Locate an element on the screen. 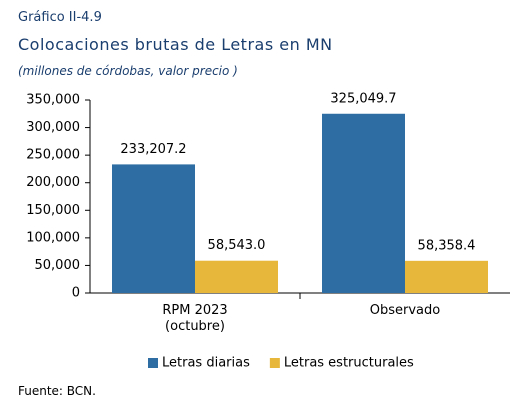 The height and width of the screenshot is (420, 520). x-tick-label: RPM 2023 (octubre) is located at coordinates (195, 318).